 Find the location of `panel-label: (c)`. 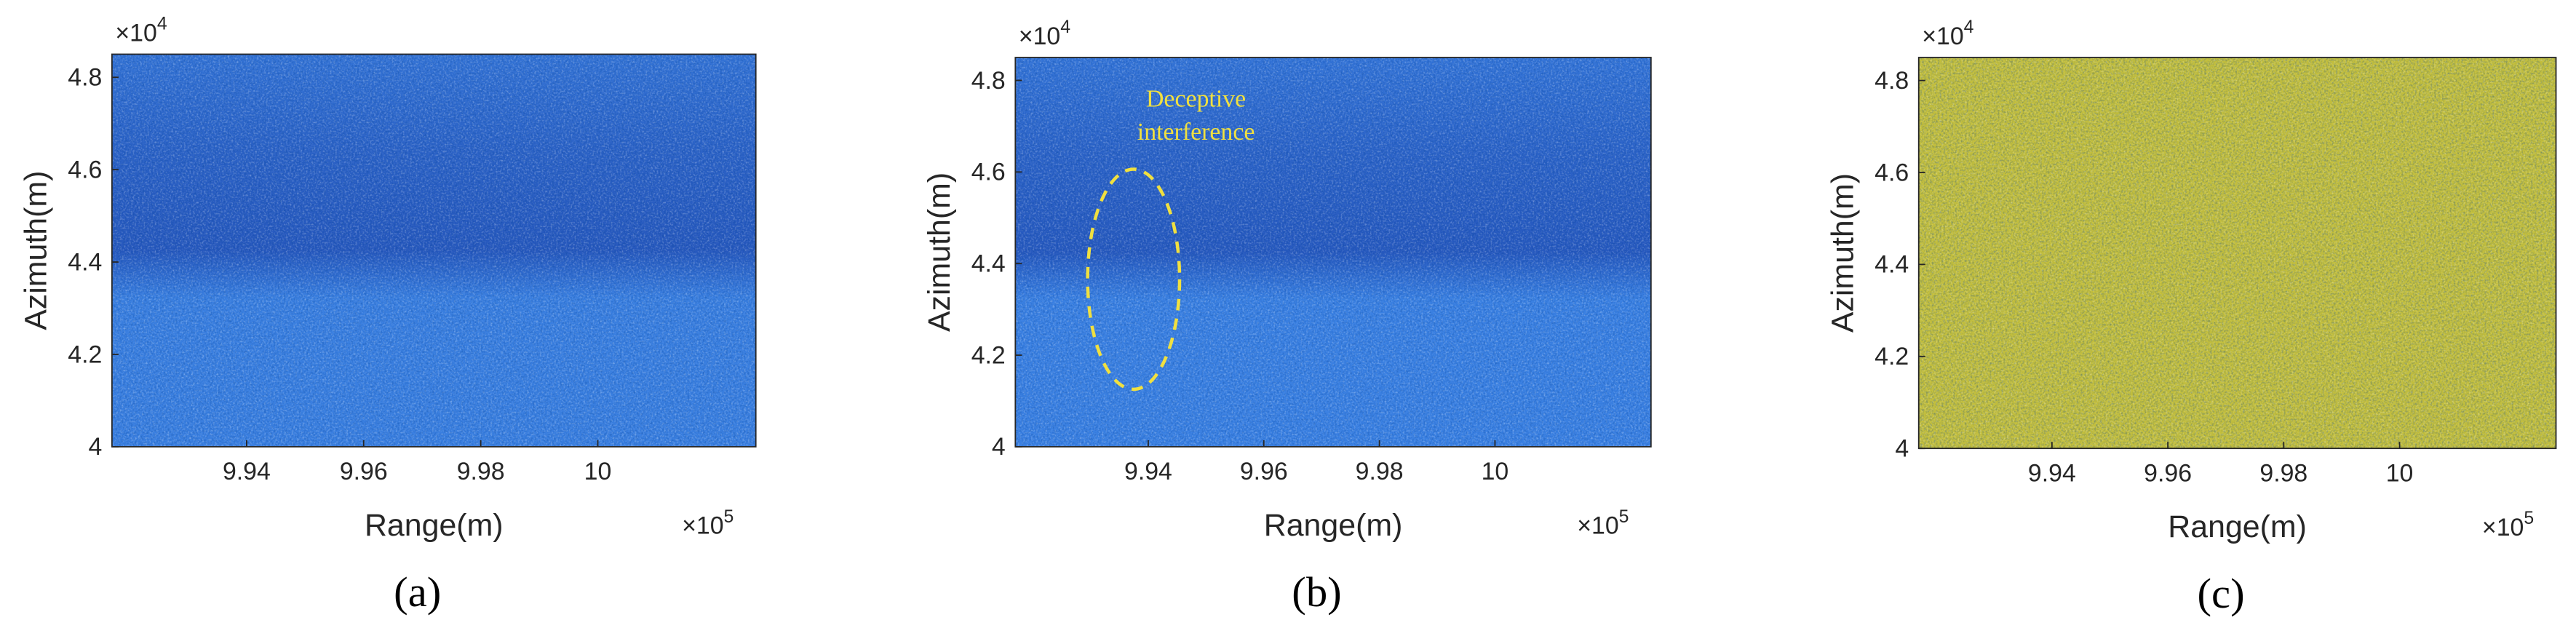

panel-label: (c) is located at coordinates (2220, 593).